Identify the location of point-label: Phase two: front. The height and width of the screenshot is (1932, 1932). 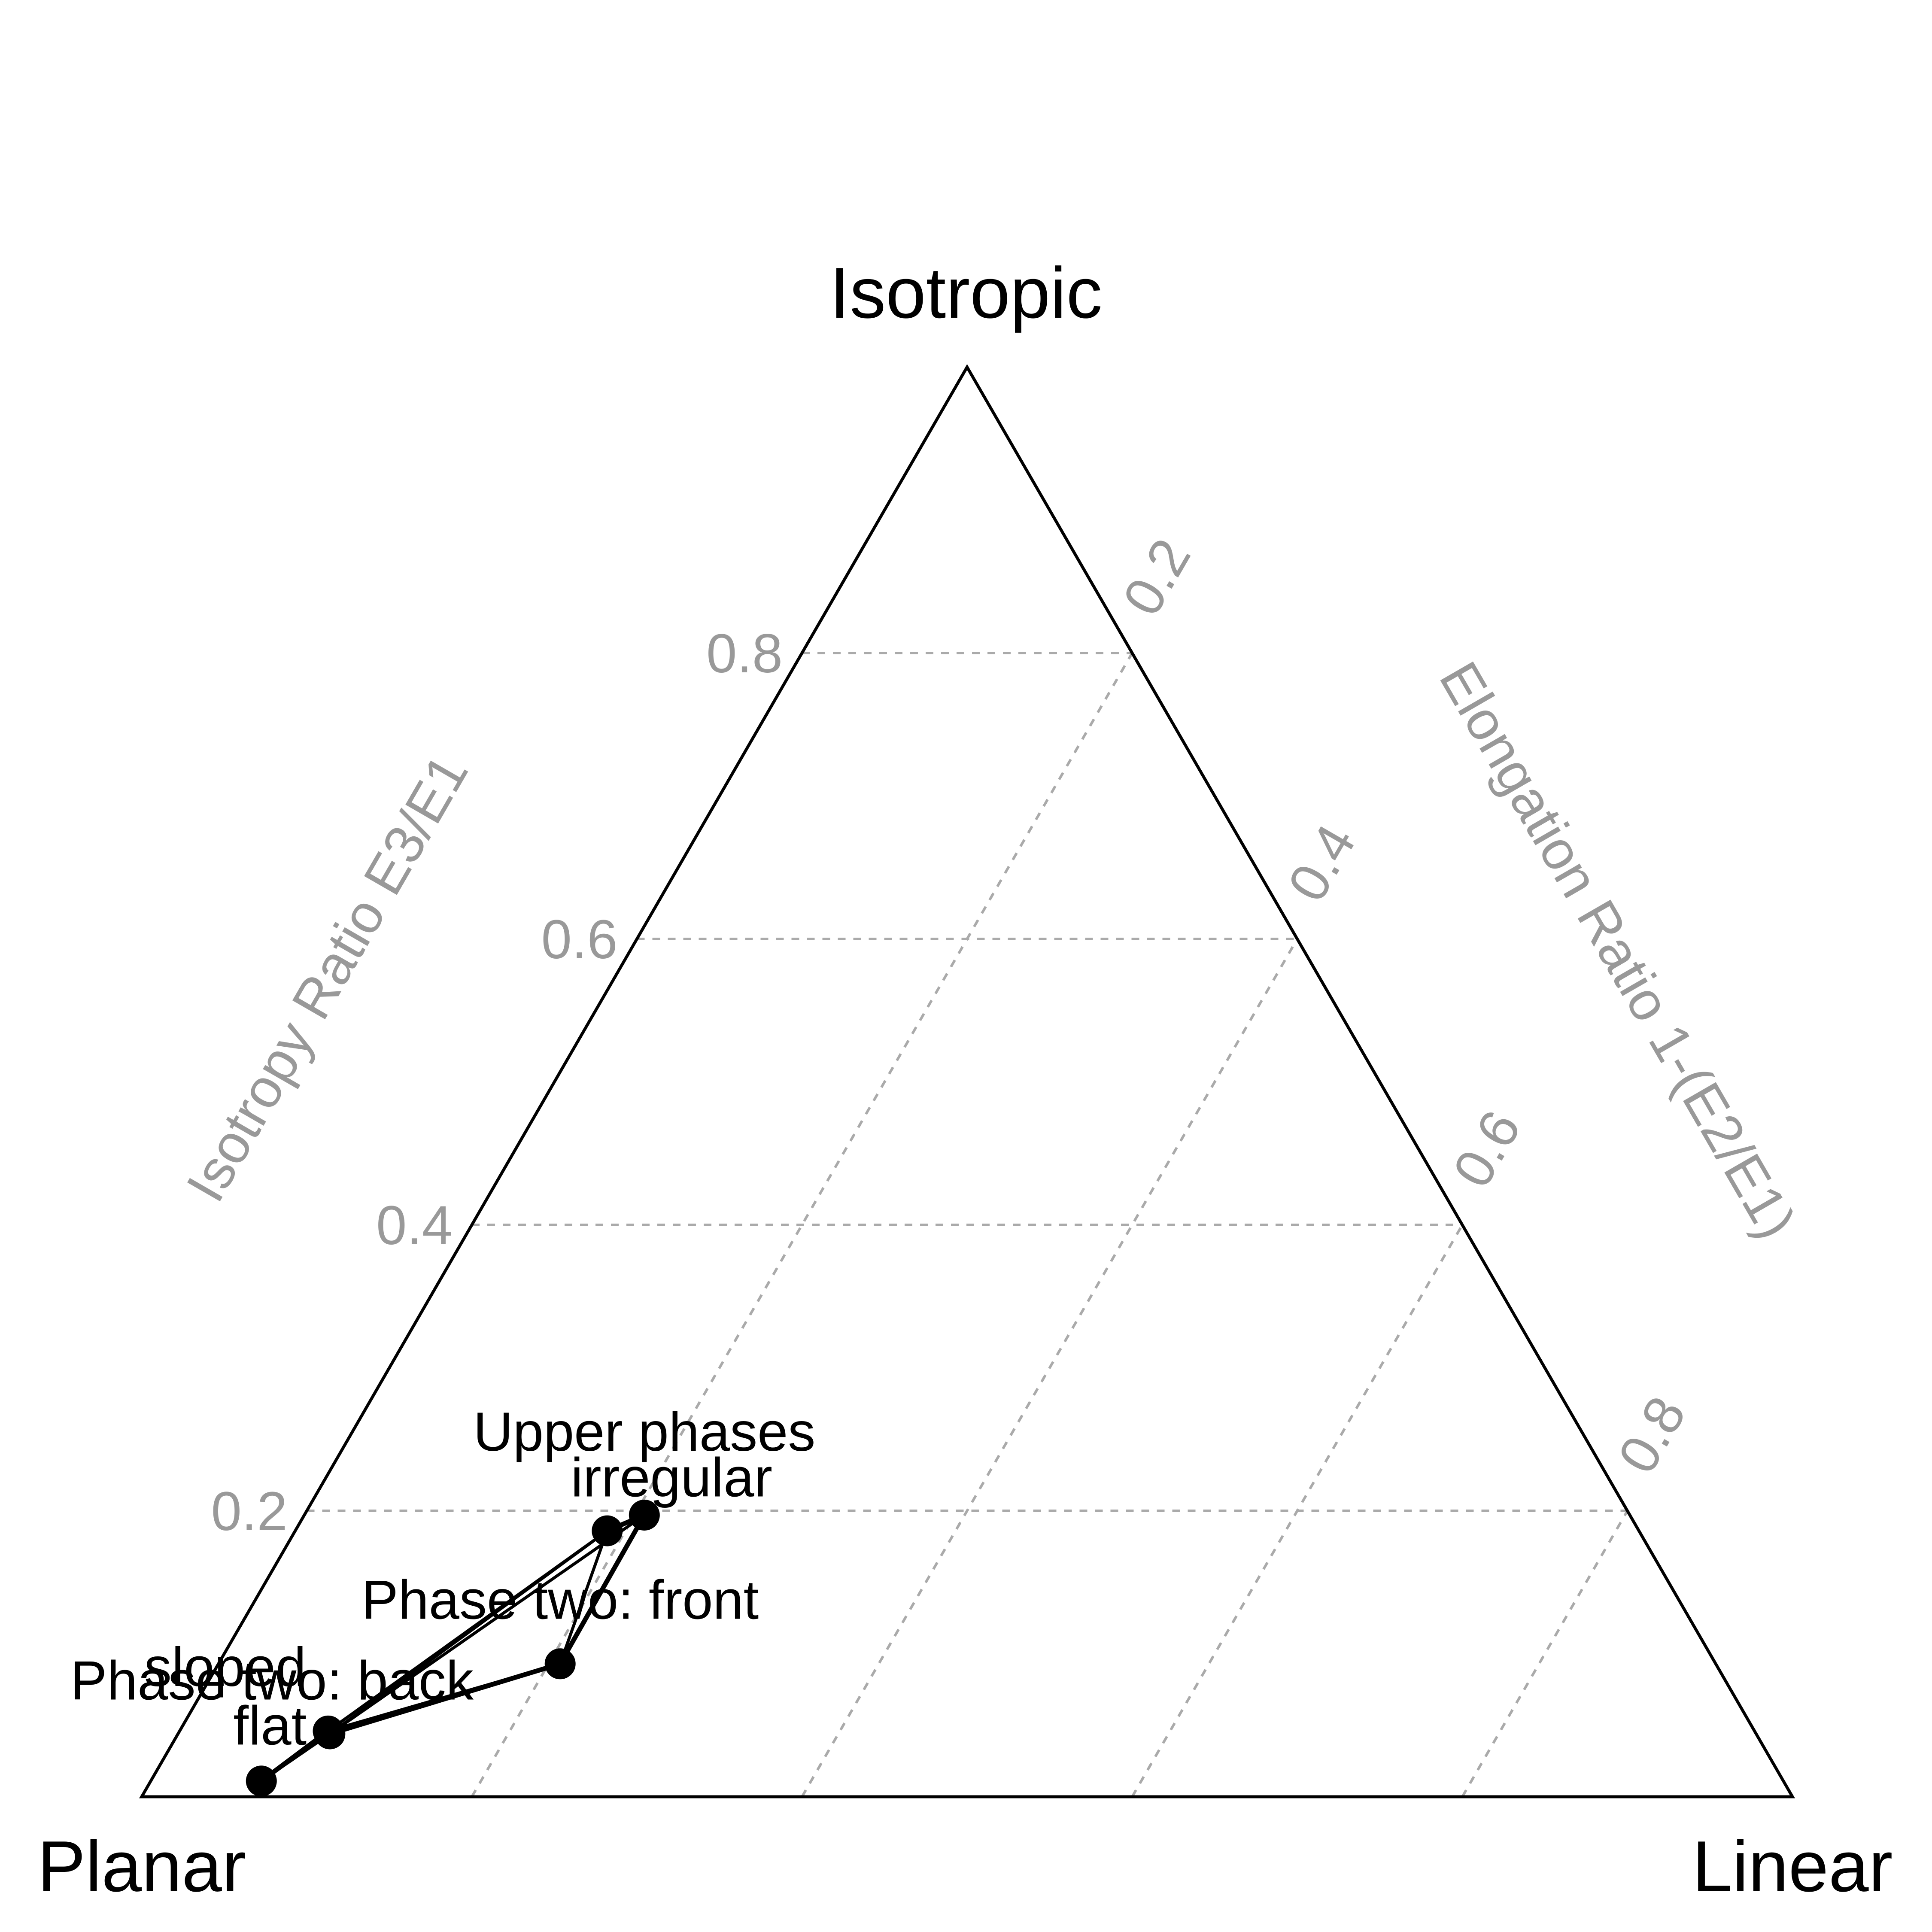
(560, 1600).